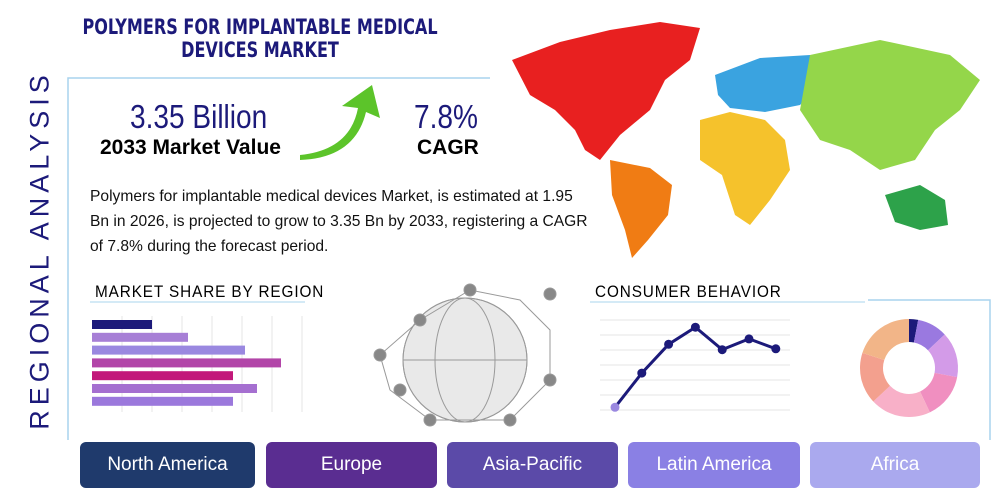  What do you see at coordinates (210, 291) in the screenshot?
I see `section-title: MARKET SHARE BY REGION` at bounding box center [210, 291].